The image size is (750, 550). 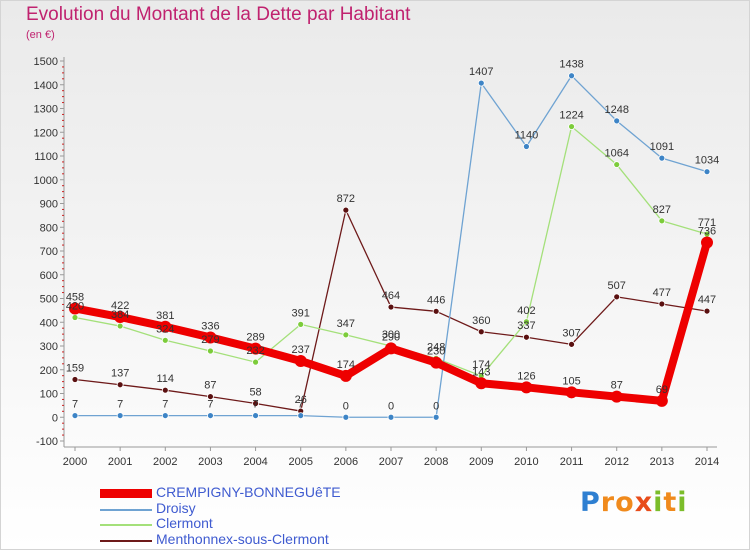 What do you see at coordinates (210, 386) in the screenshot?
I see `data-label: 87` at bounding box center [210, 386].